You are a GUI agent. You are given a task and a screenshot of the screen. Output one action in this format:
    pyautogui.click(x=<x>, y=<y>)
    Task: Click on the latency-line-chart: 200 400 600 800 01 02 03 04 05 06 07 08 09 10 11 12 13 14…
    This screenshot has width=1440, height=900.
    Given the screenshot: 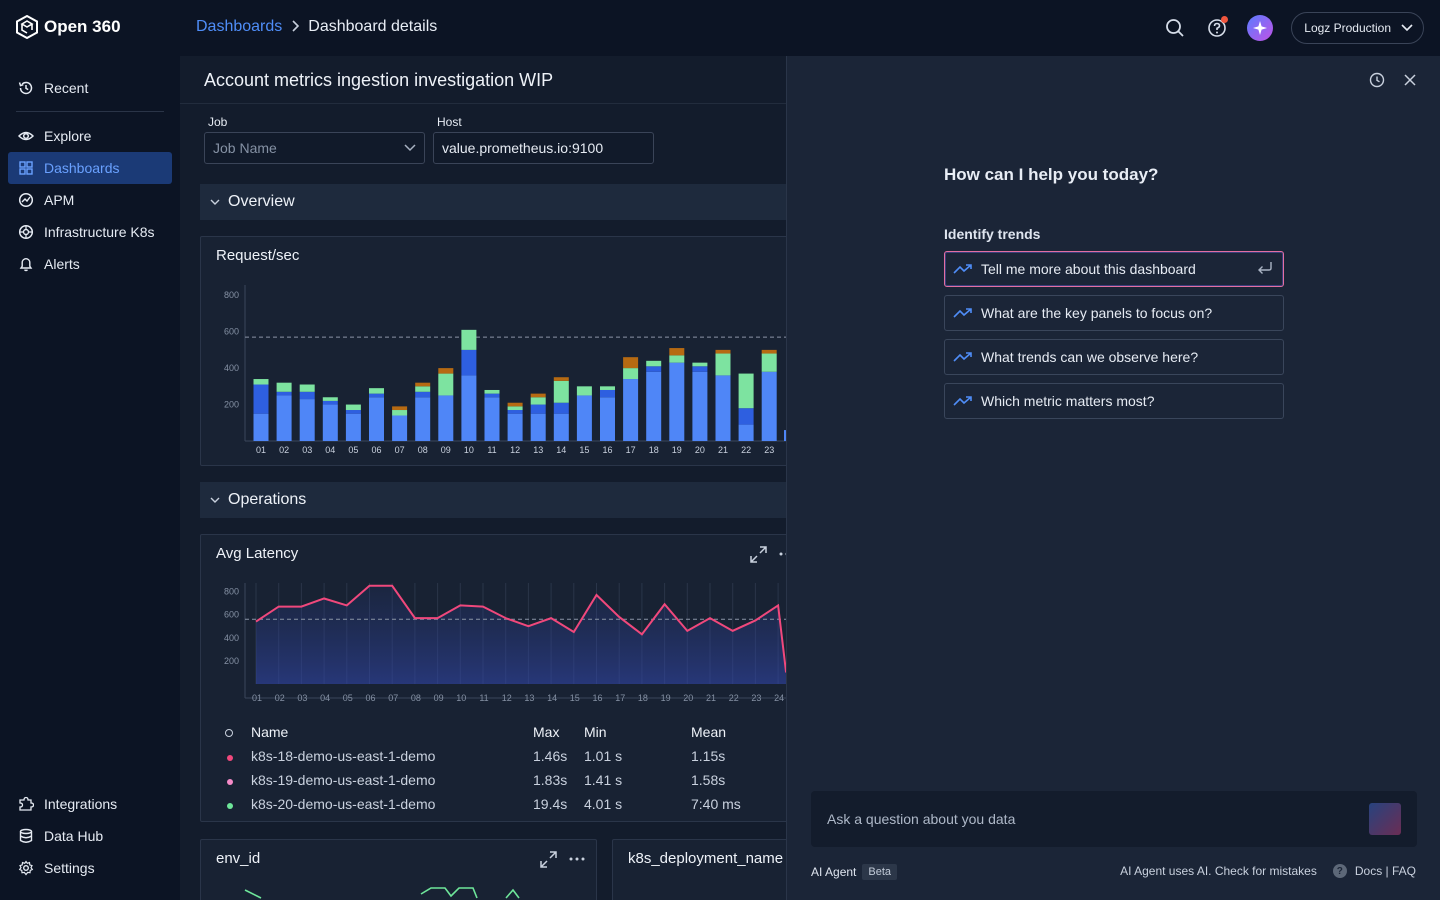 What is the action you would take?
    pyautogui.click(x=505, y=643)
    